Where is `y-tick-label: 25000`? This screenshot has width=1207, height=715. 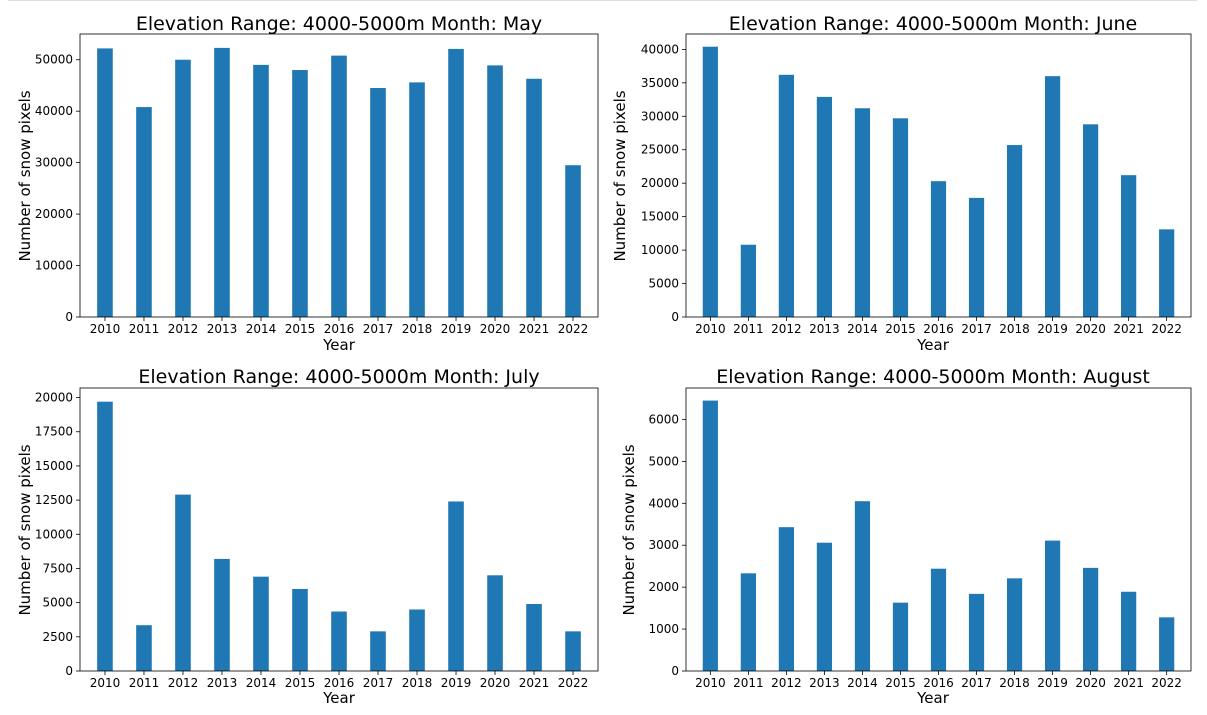
y-tick-label: 25000 is located at coordinates (660, 150).